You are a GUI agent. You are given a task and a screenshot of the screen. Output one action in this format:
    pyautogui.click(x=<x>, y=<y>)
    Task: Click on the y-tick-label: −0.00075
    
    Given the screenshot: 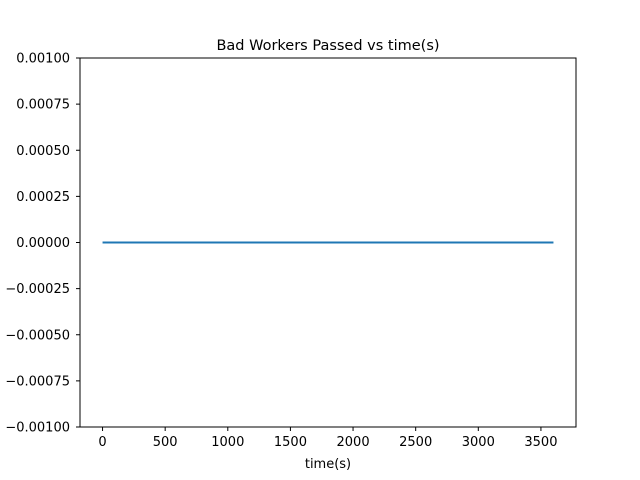 What is the action you would take?
    pyautogui.click(x=37, y=381)
    